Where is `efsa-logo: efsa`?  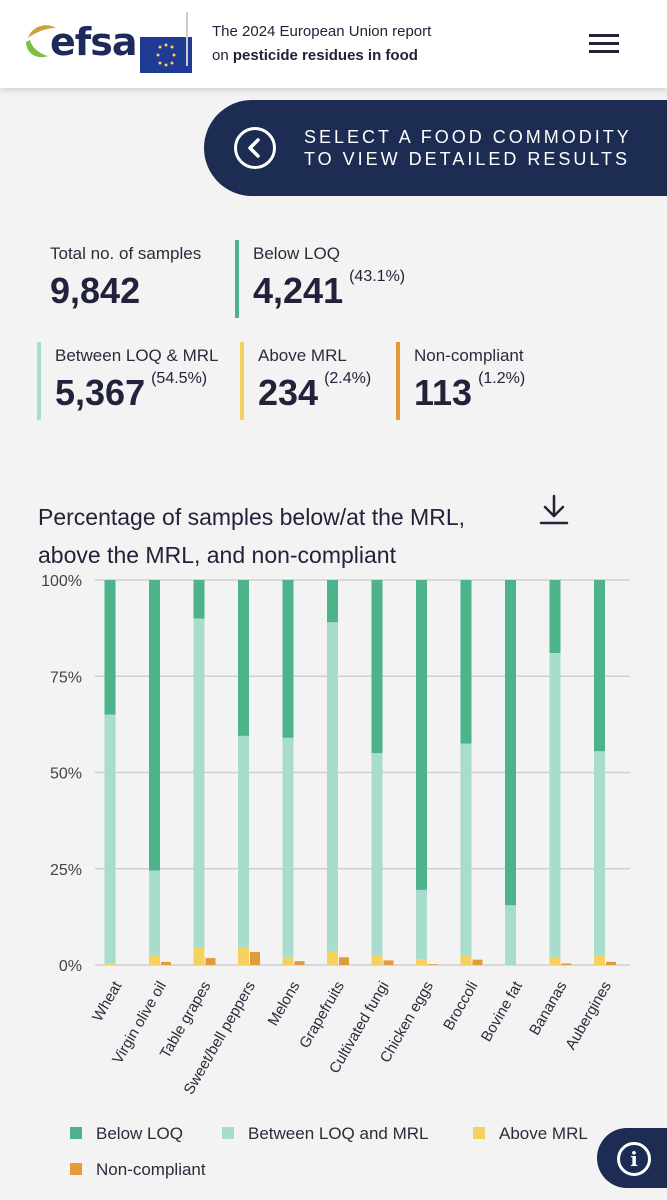 efsa-logo: efsa is located at coordinates (107, 45).